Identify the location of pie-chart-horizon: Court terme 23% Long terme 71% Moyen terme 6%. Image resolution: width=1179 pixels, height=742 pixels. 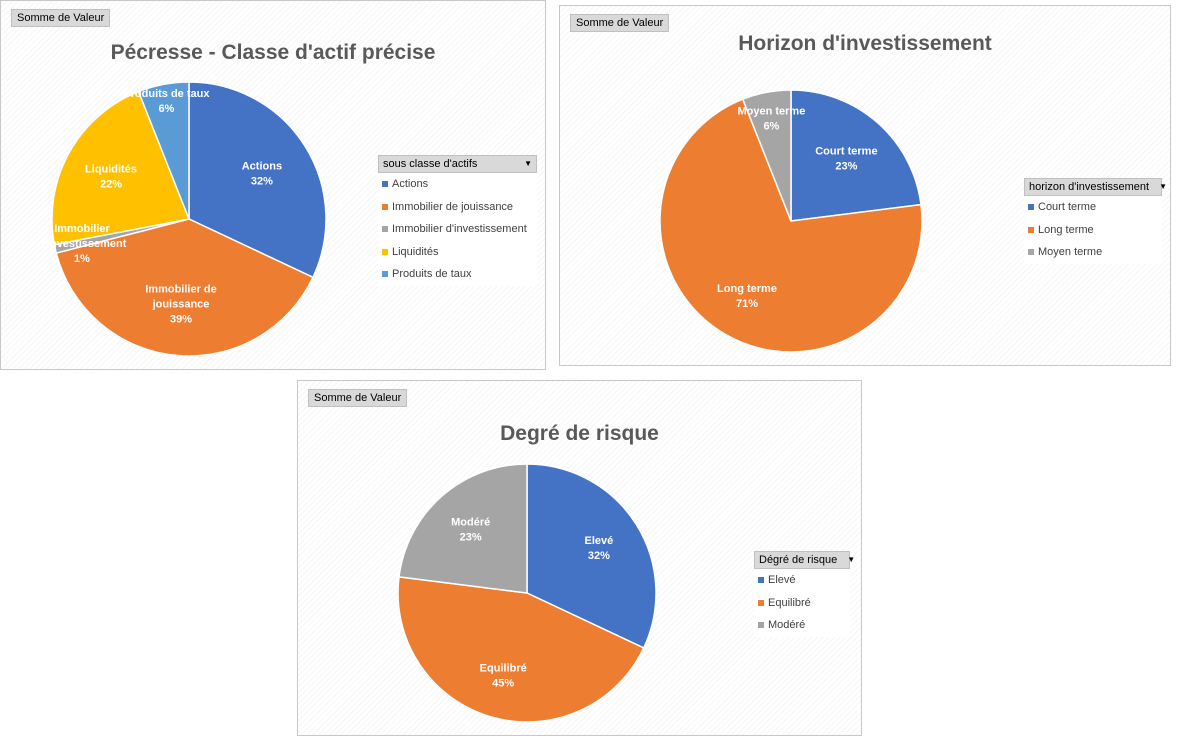
(791, 221).